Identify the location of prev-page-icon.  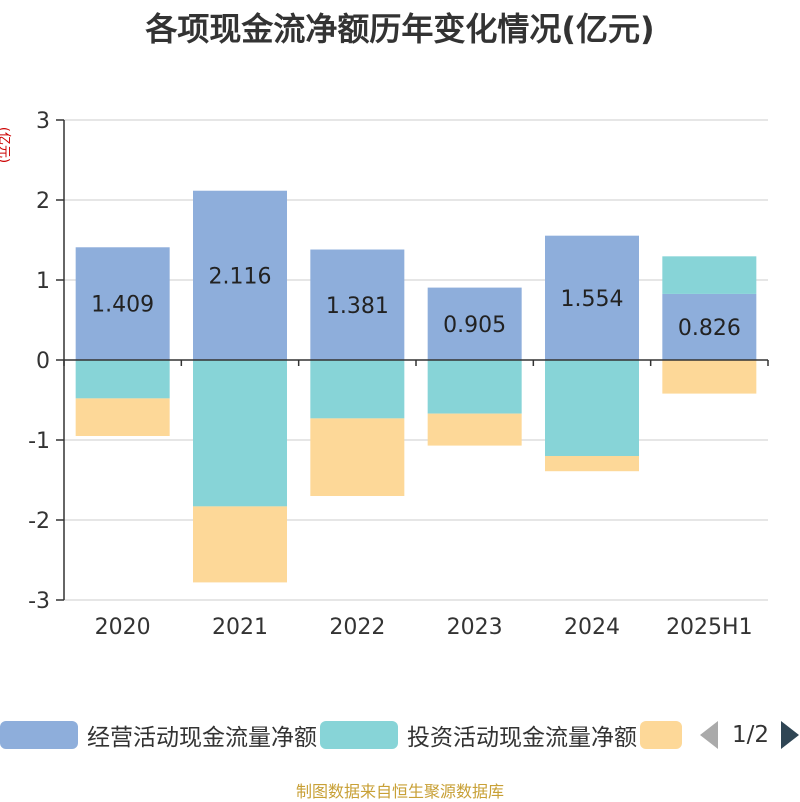
(709, 735).